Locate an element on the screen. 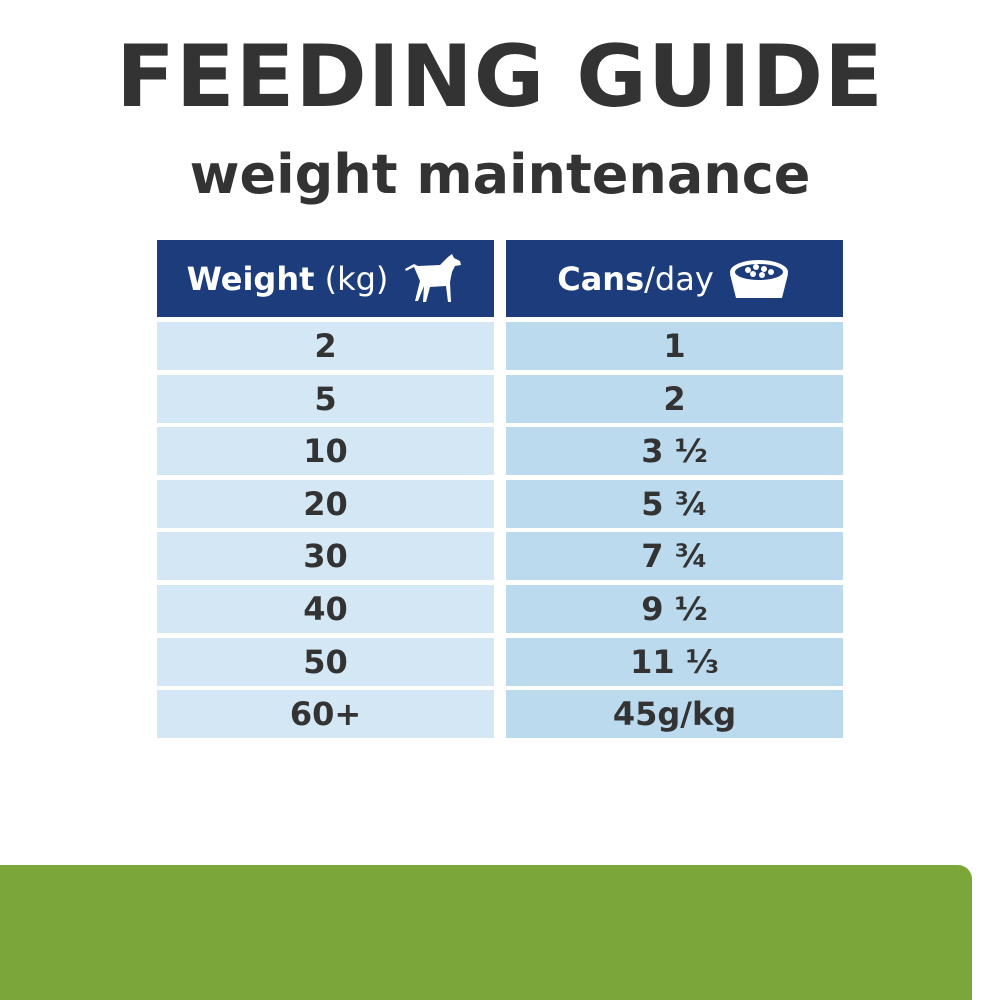  table-cell: 9 ½ is located at coordinates (674, 609).